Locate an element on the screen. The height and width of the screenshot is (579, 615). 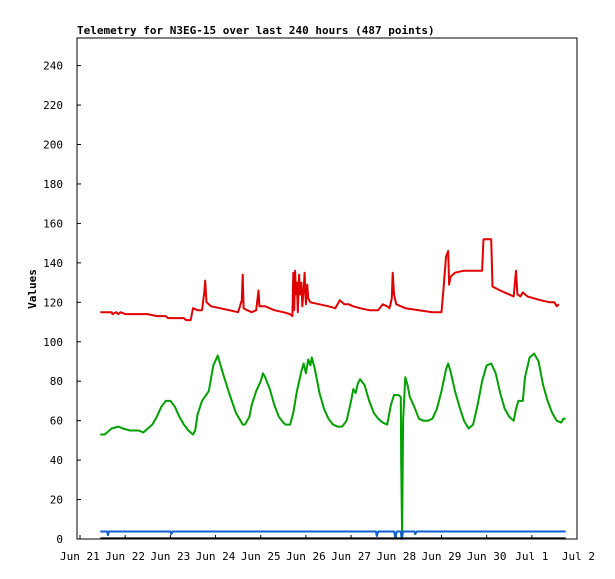
y-tick-label: 0 is located at coordinates (59, 539).